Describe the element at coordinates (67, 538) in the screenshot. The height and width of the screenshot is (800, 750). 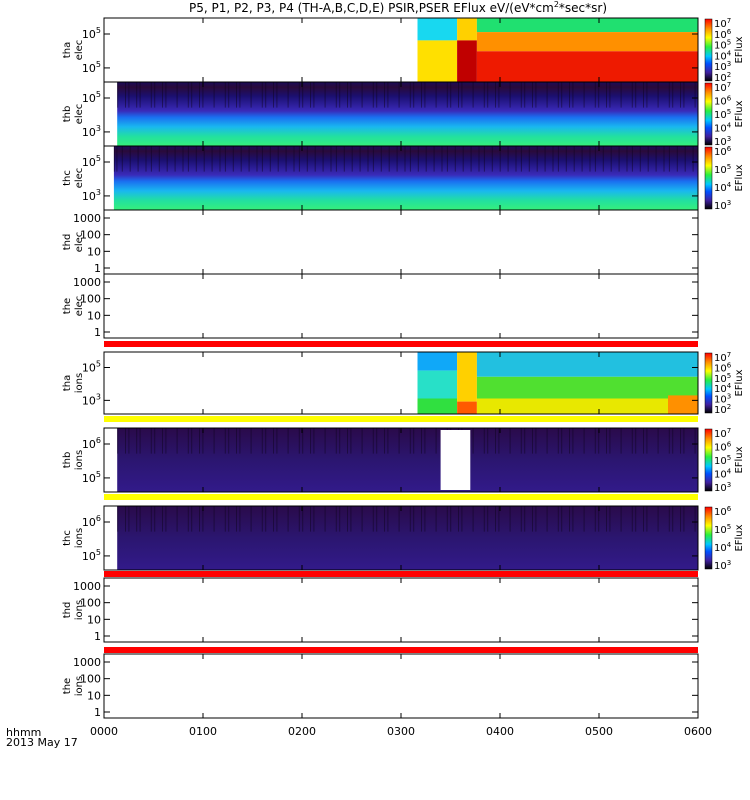
I see `probe-label: thc` at that location.